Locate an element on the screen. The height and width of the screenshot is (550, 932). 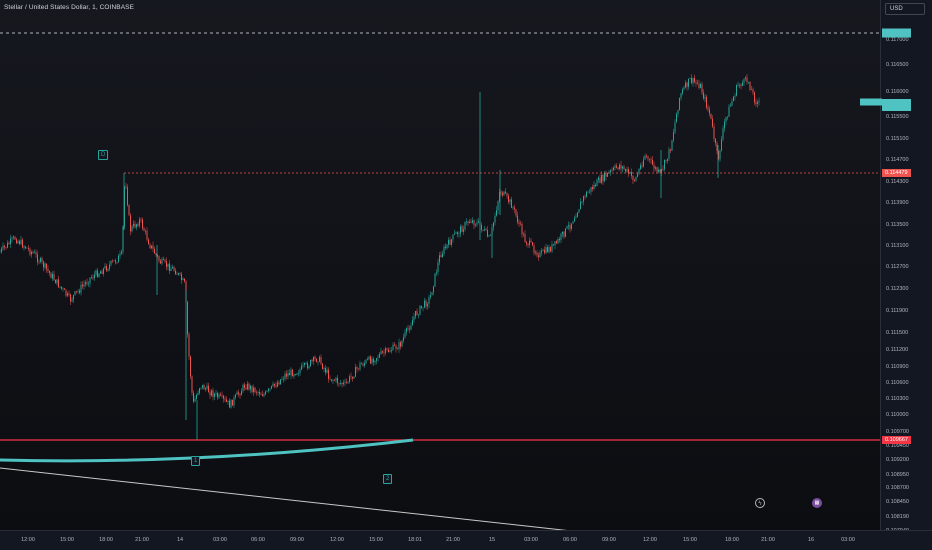
currency-button: USD is located at coordinates (905, 9).